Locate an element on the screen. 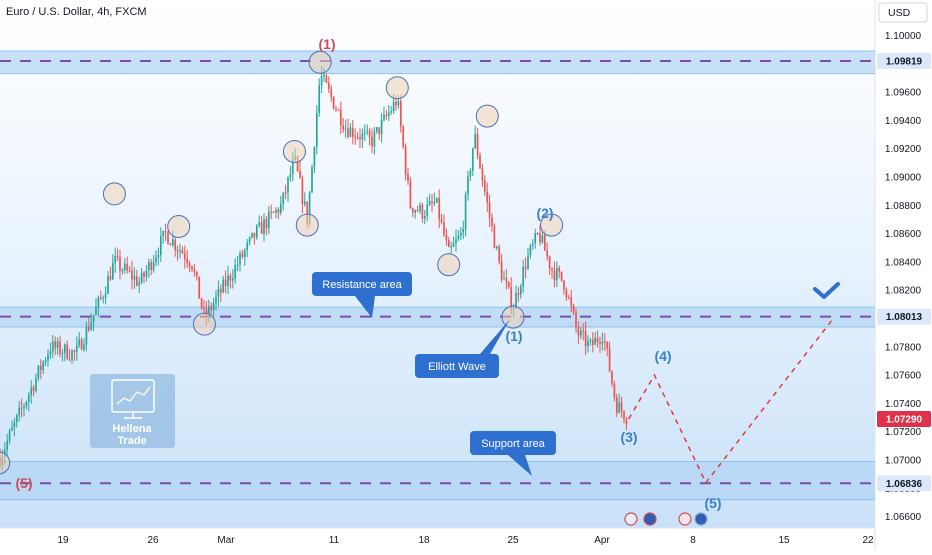  price-tick-label: 1.06600 is located at coordinates (903, 517).